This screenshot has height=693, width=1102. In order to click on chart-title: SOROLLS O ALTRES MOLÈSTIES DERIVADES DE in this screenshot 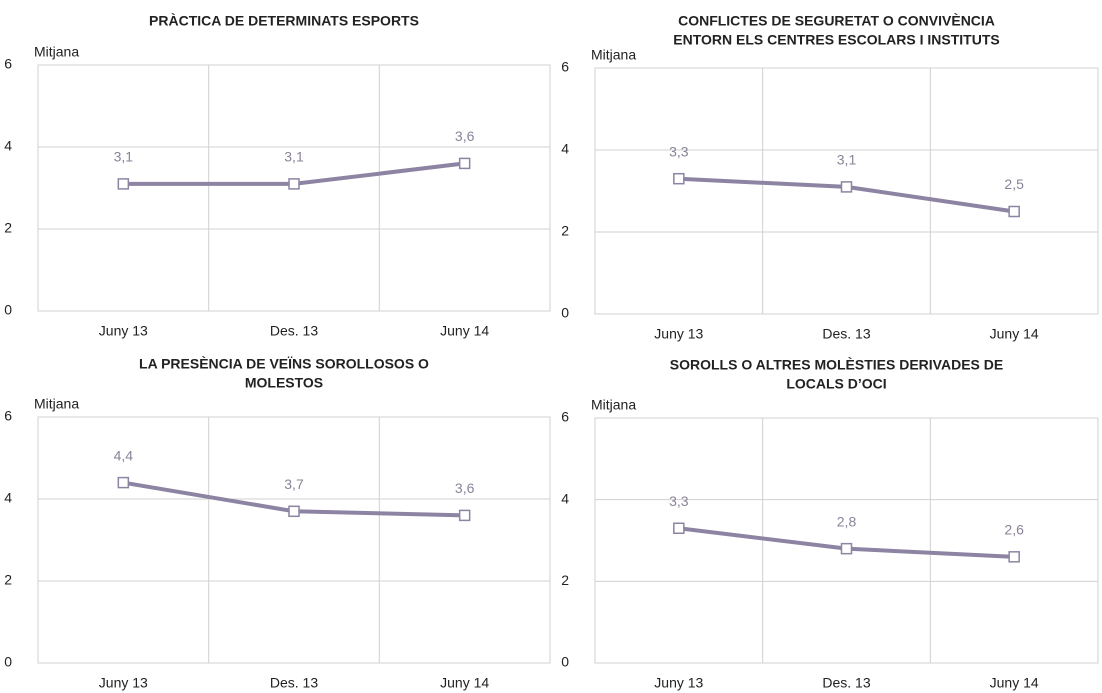, I will do `click(836, 365)`.